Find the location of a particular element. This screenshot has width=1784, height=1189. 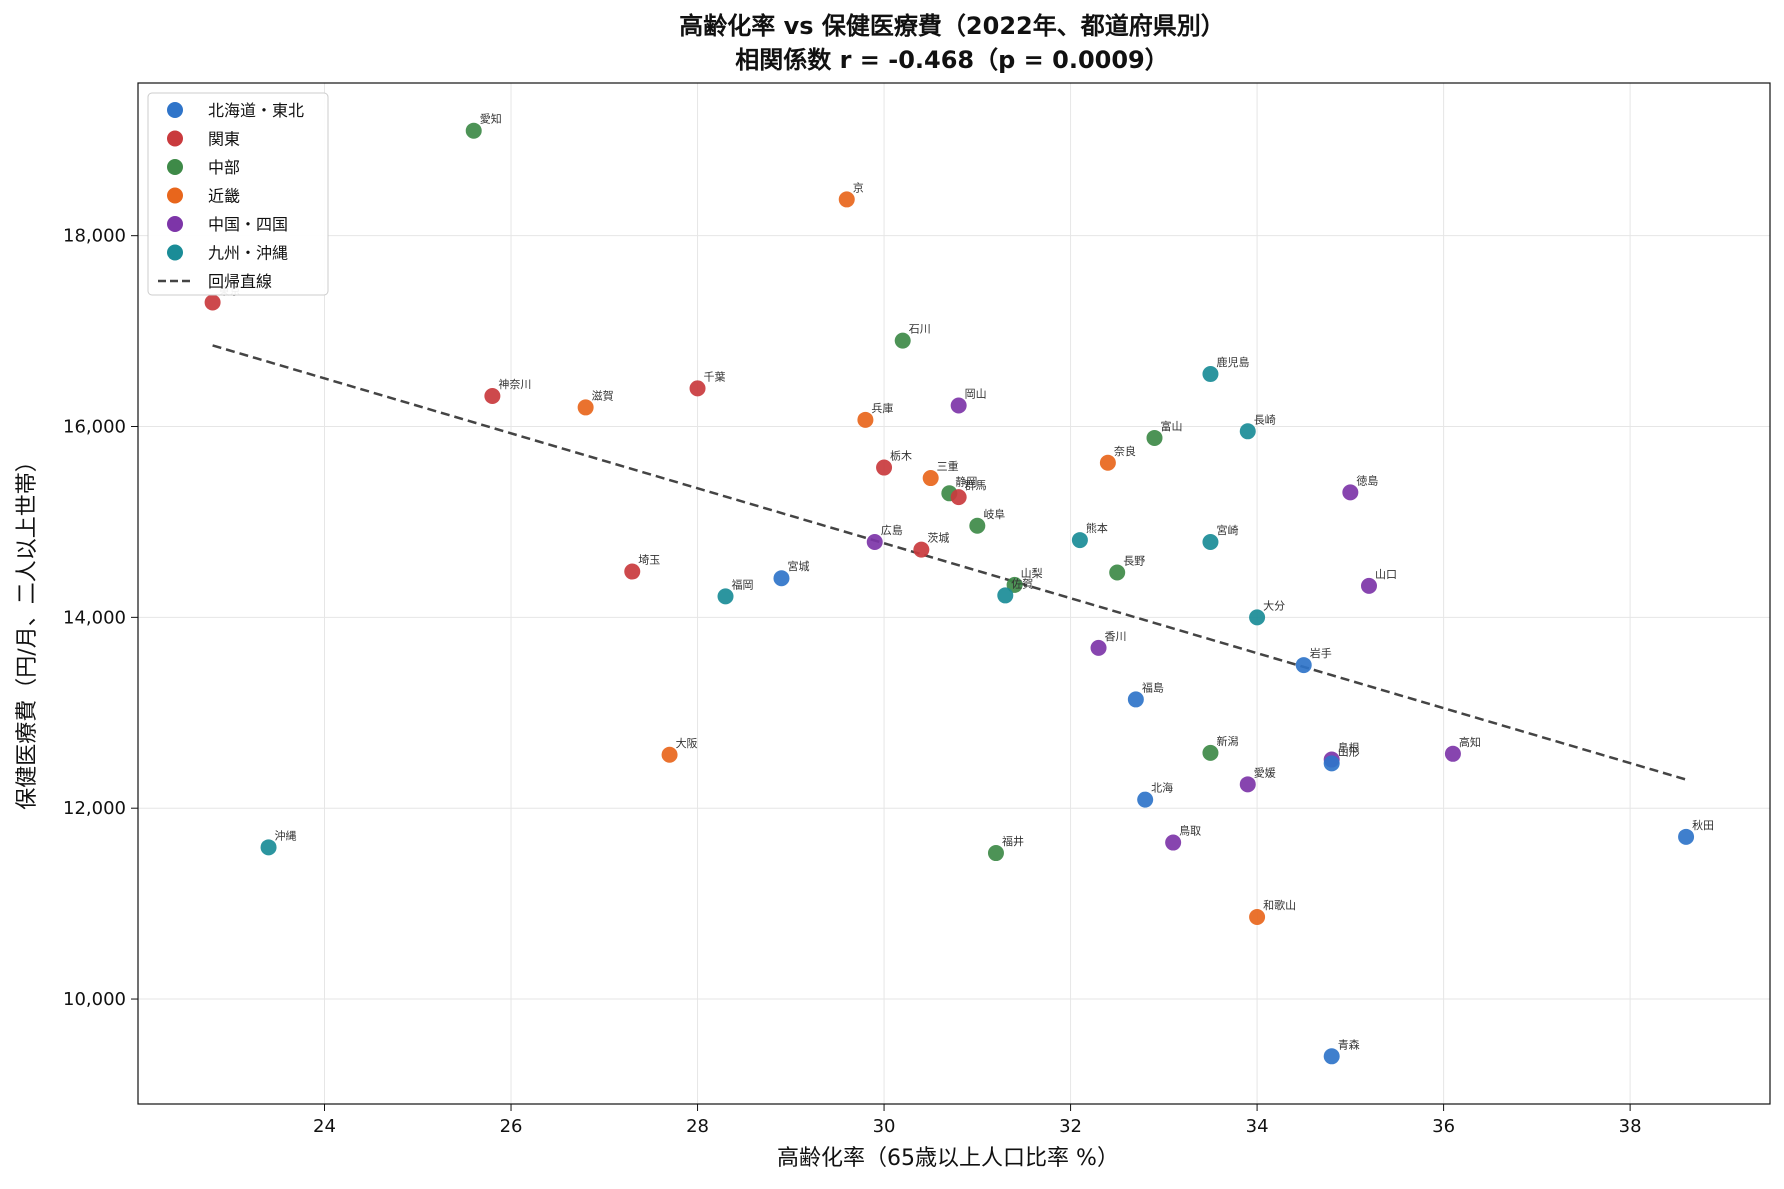

point-label: 鳥取 is located at coordinates (1190, 831).